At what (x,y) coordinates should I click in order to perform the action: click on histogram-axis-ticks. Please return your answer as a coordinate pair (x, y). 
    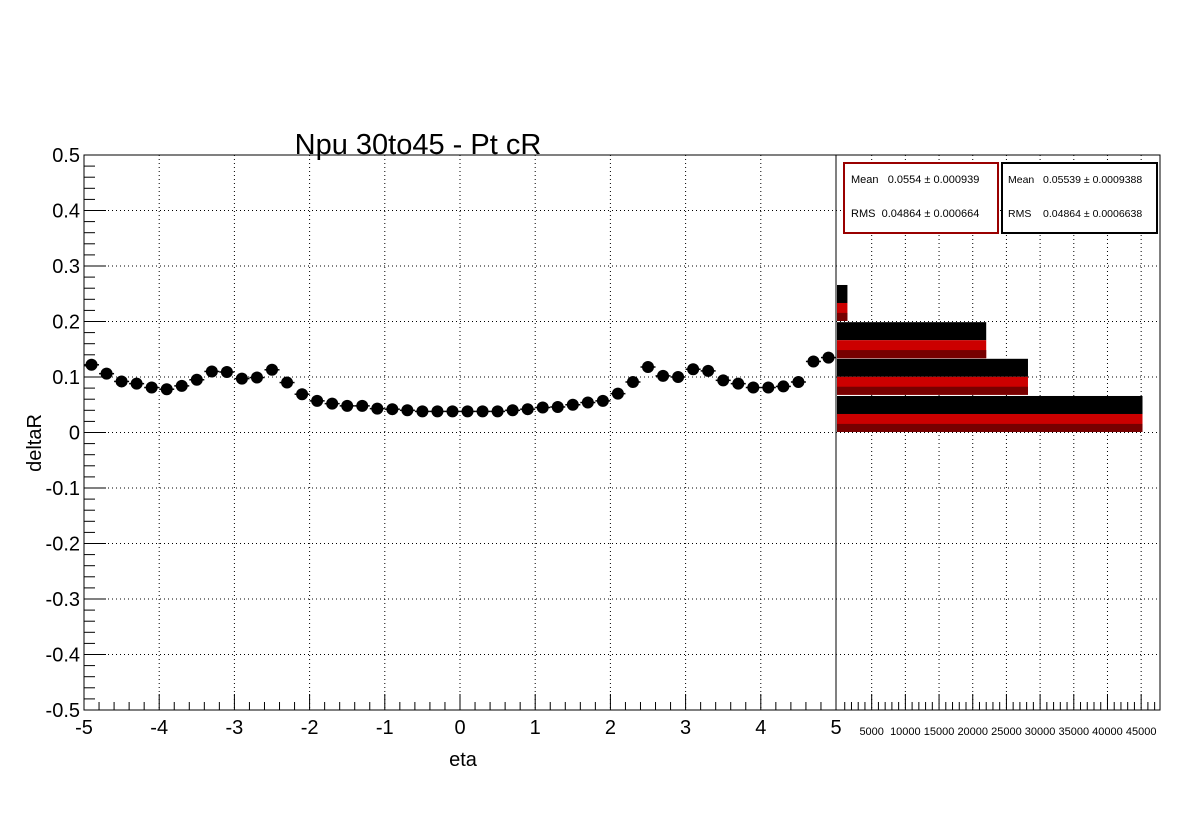
    Looking at the image, I should click on (1000, 702).